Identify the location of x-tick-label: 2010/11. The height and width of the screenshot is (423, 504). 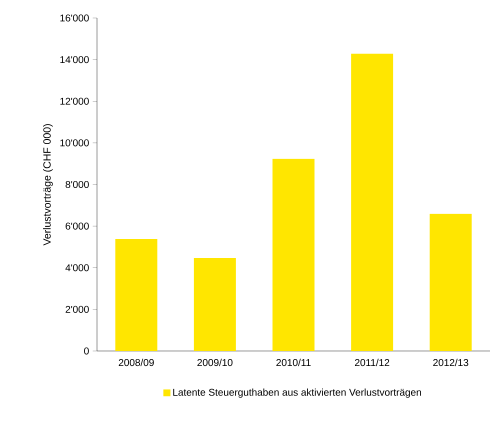
(293, 362).